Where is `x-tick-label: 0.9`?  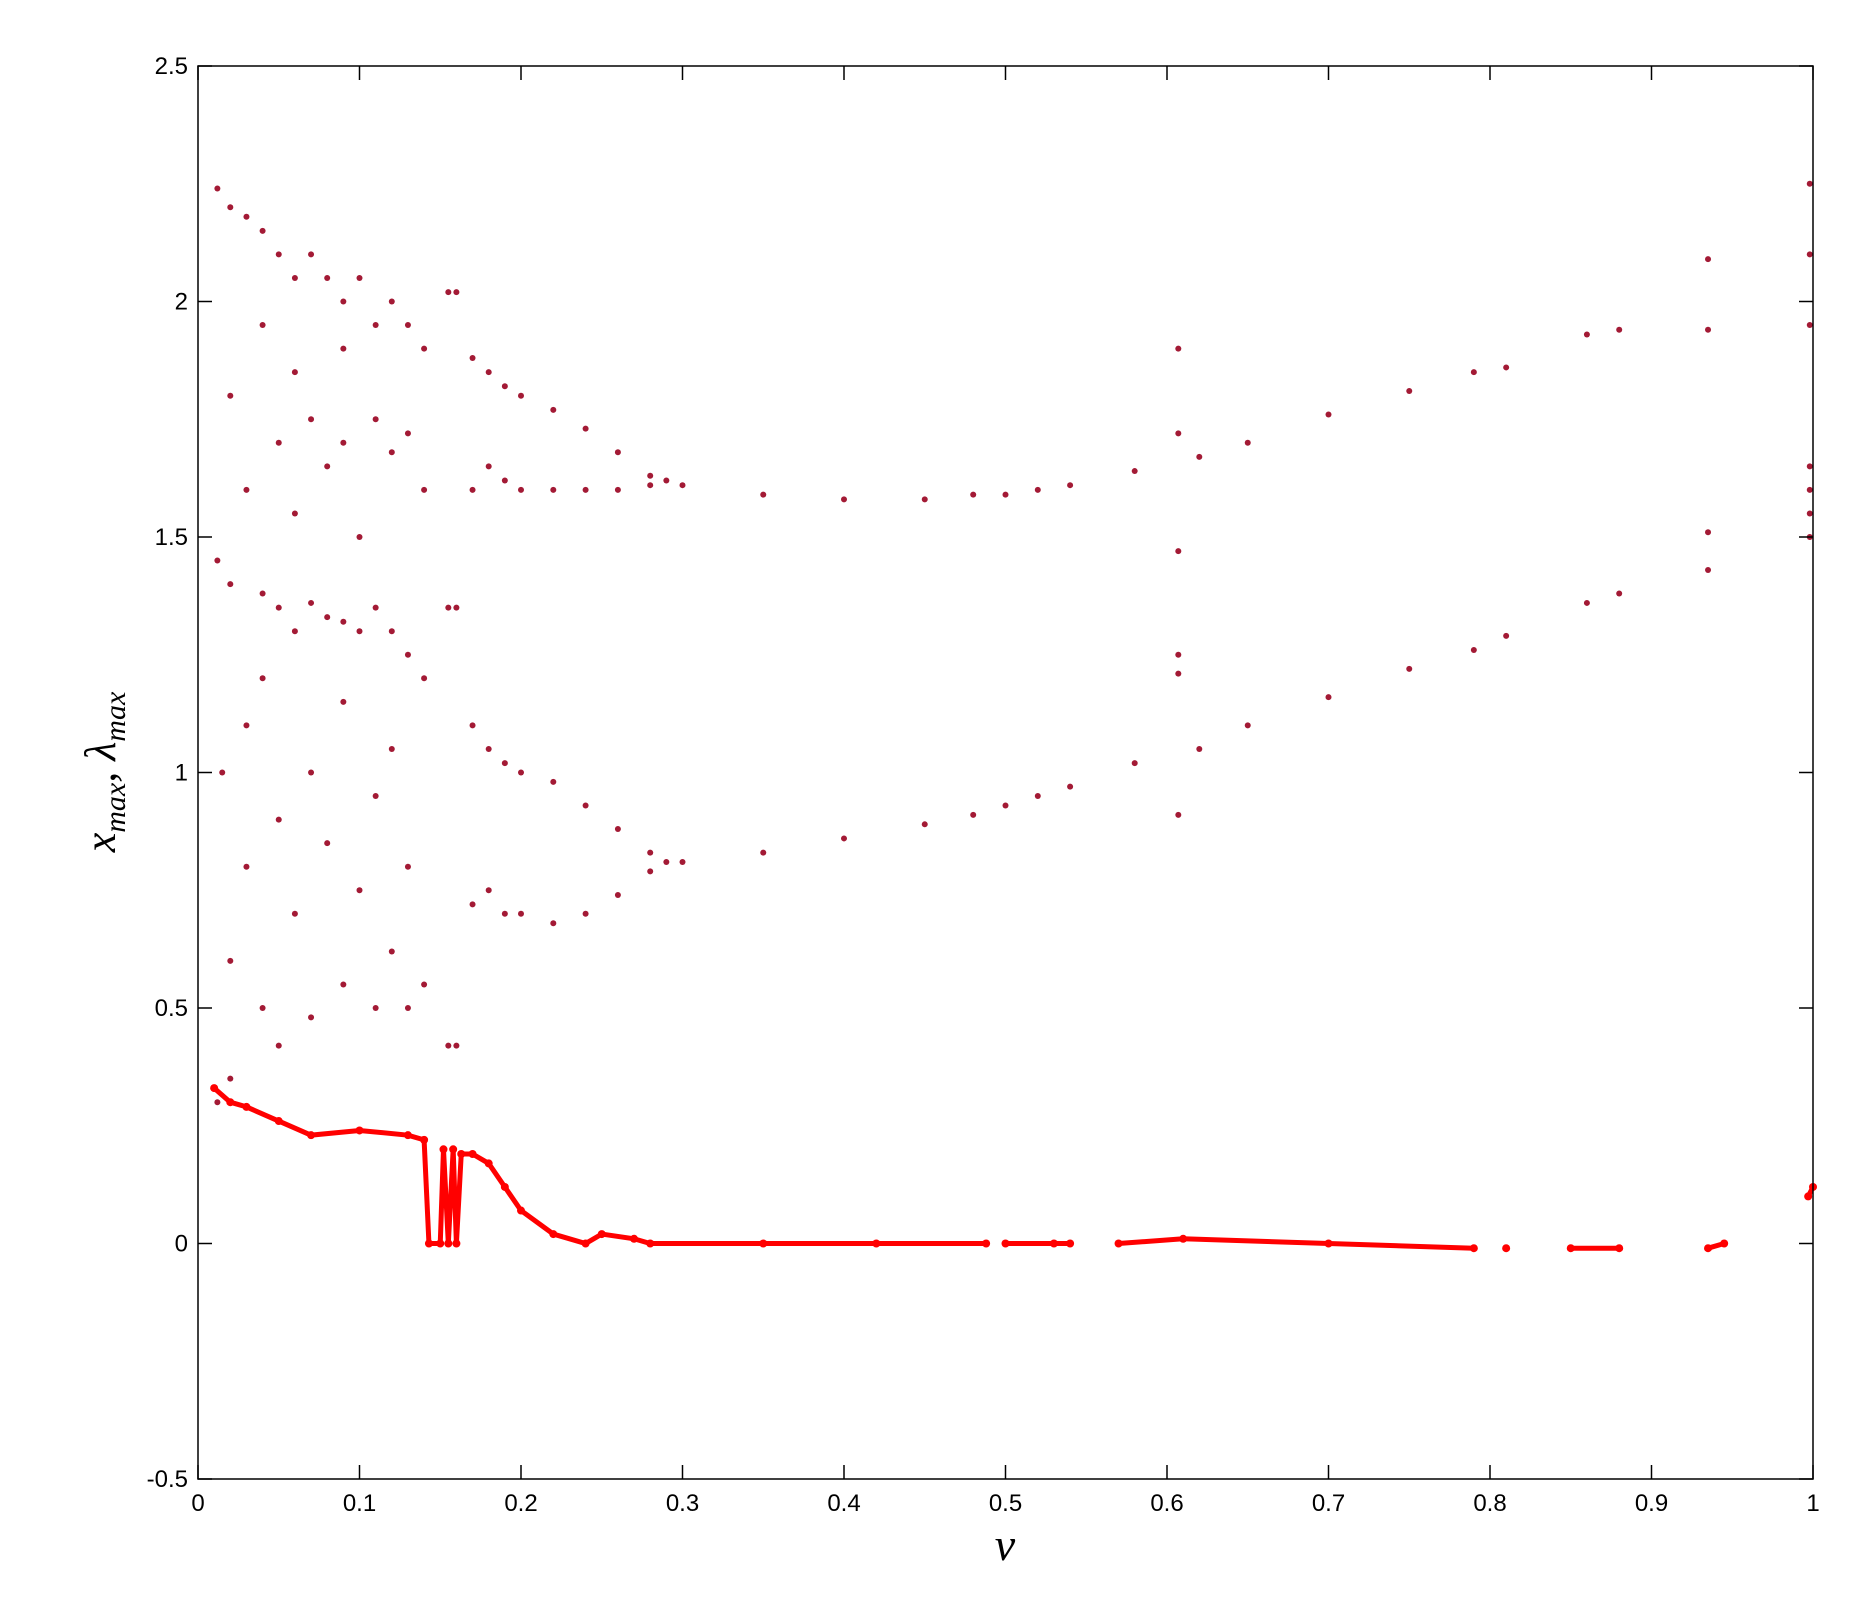
x-tick-label: 0.9 is located at coordinates (1651, 1503).